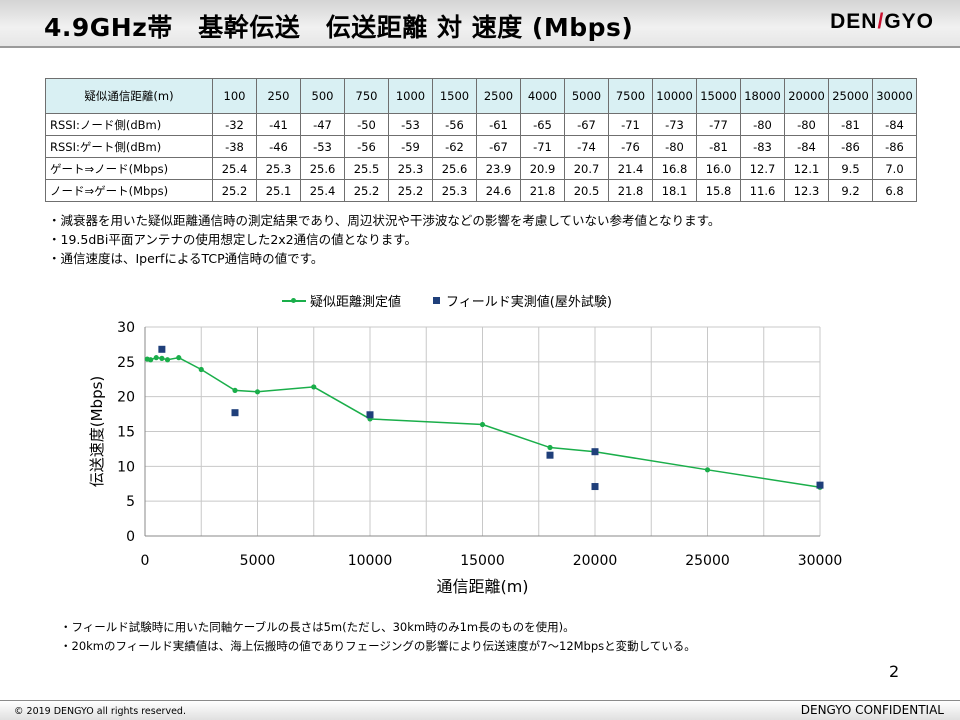  What do you see at coordinates (126, 433) in the screenshot?
I see `y-tick-label: 15` at bounding box center [126, 433].